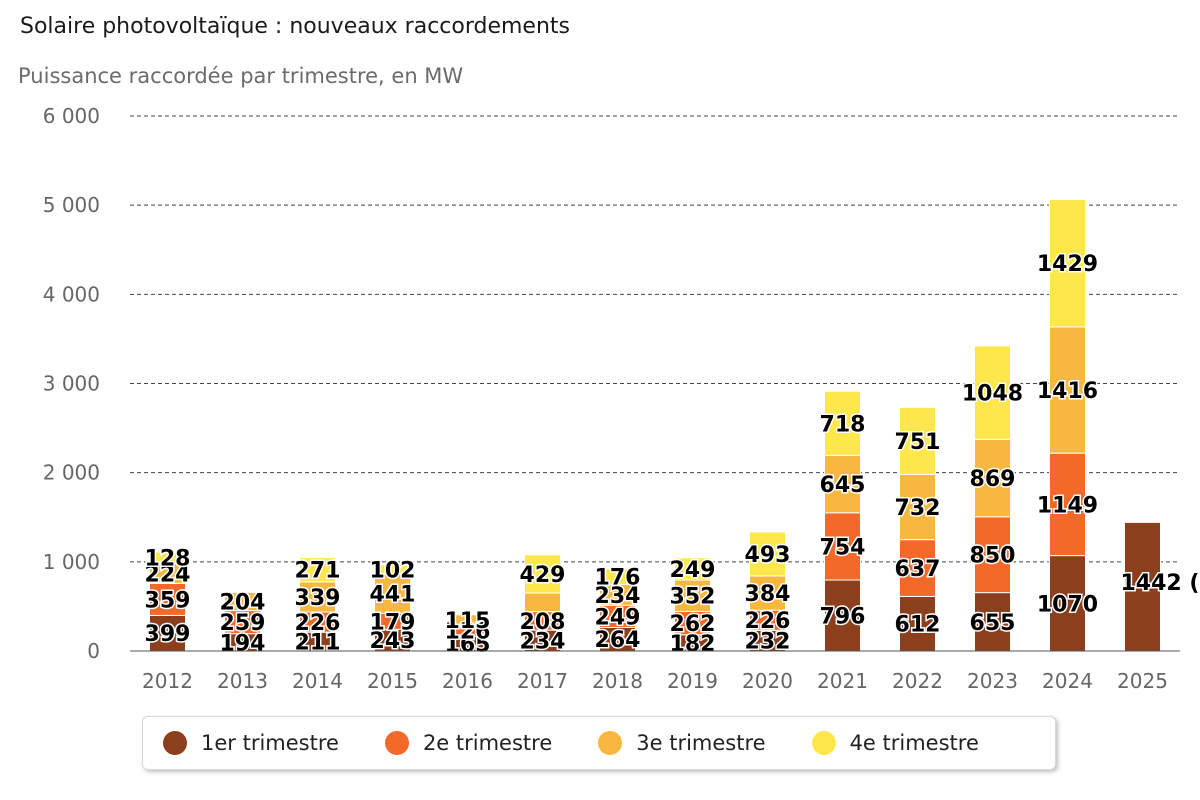  What do you see at coordinates (168, 574) in the screenshot?
I see `data-label: 224` at bounding box center [168, 574].